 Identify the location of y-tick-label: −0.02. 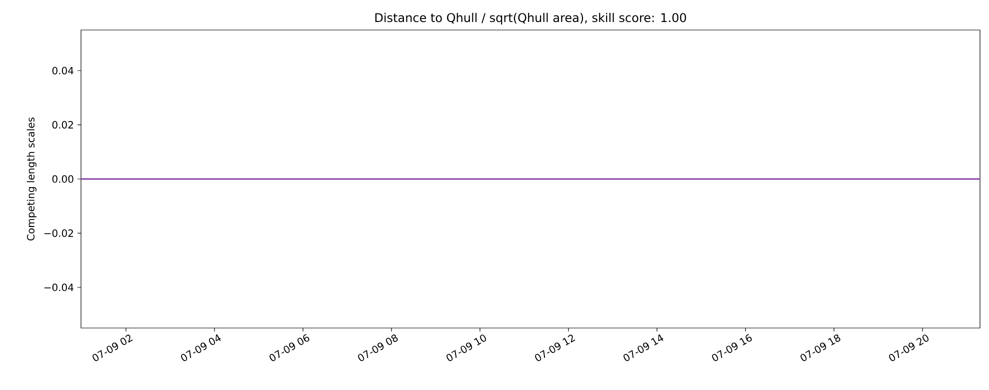
(58, 233).